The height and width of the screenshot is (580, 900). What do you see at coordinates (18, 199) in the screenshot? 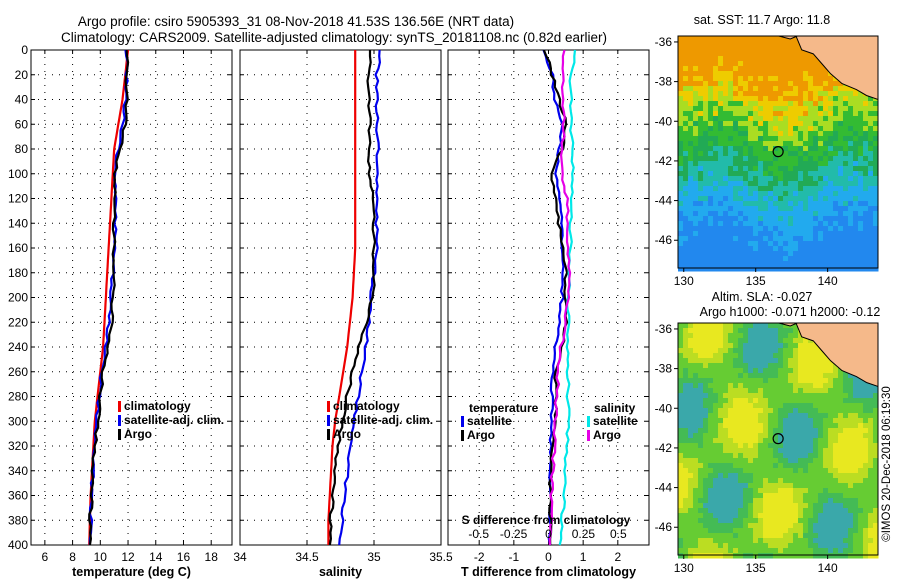
I see `y-tick-label: 120` at bounding box center [18, 199].